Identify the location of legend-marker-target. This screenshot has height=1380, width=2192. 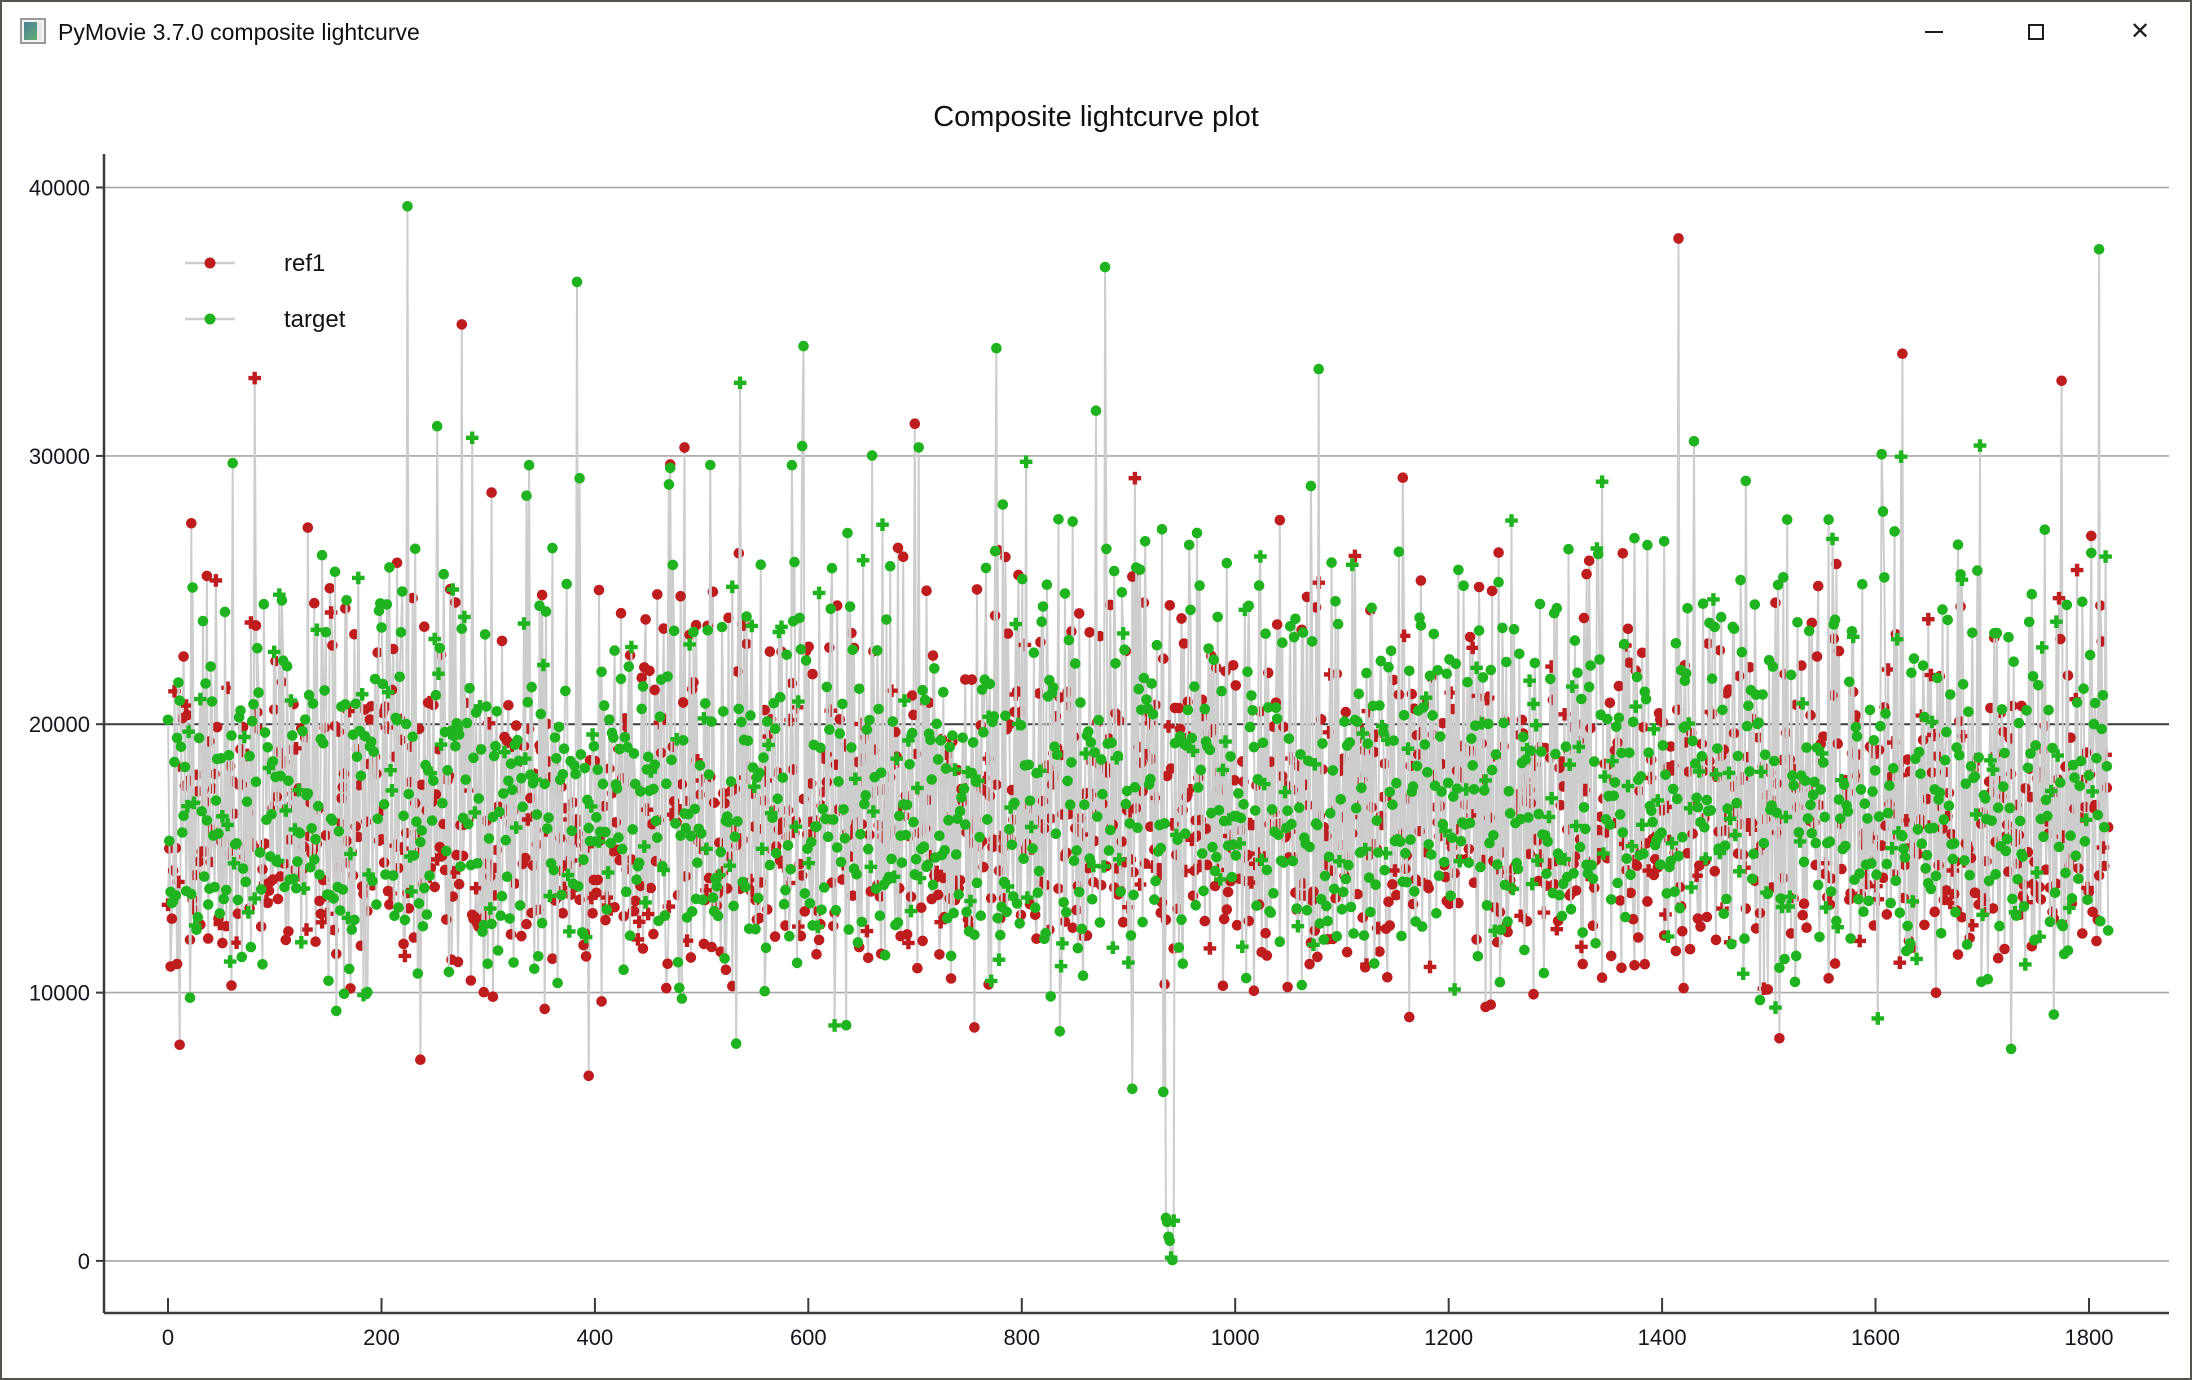
(210, 319).